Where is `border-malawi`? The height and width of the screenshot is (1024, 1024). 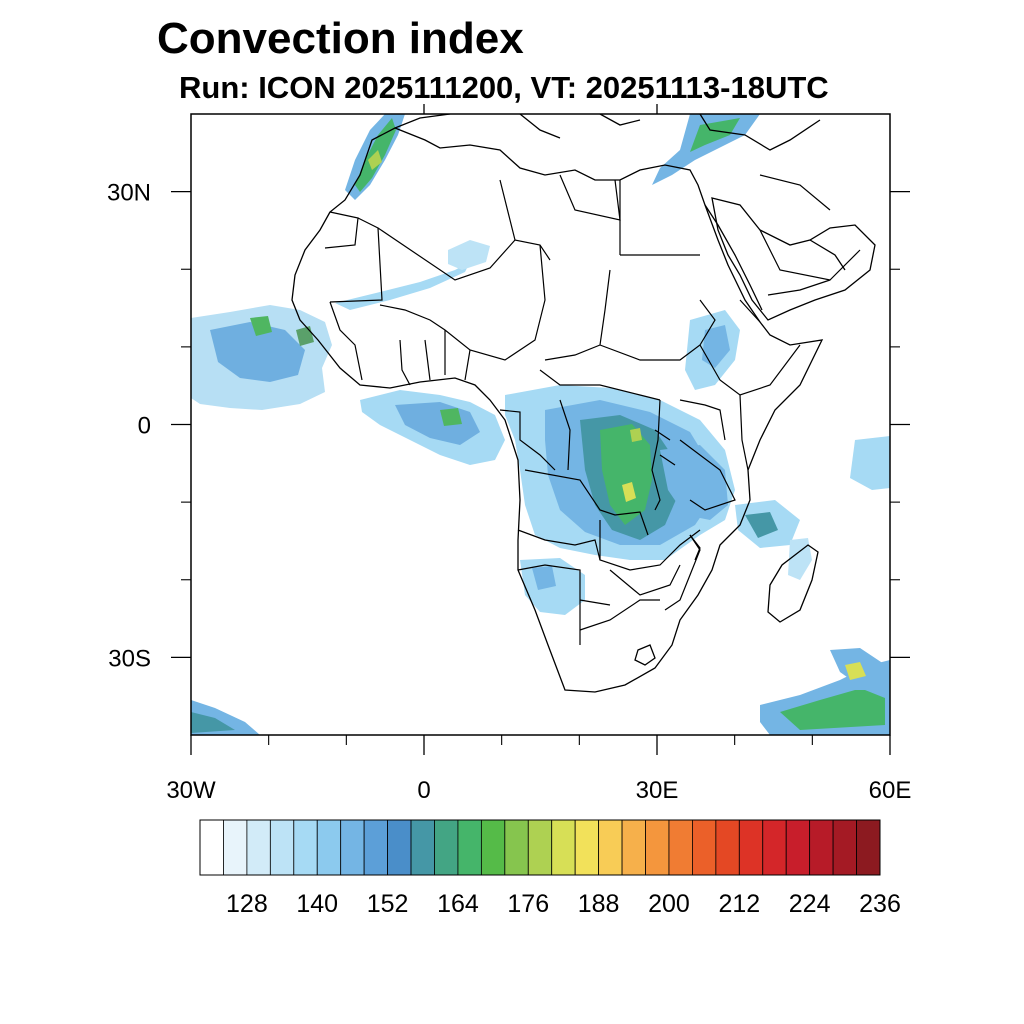 border-malawi is located at coordinates (695, 547).